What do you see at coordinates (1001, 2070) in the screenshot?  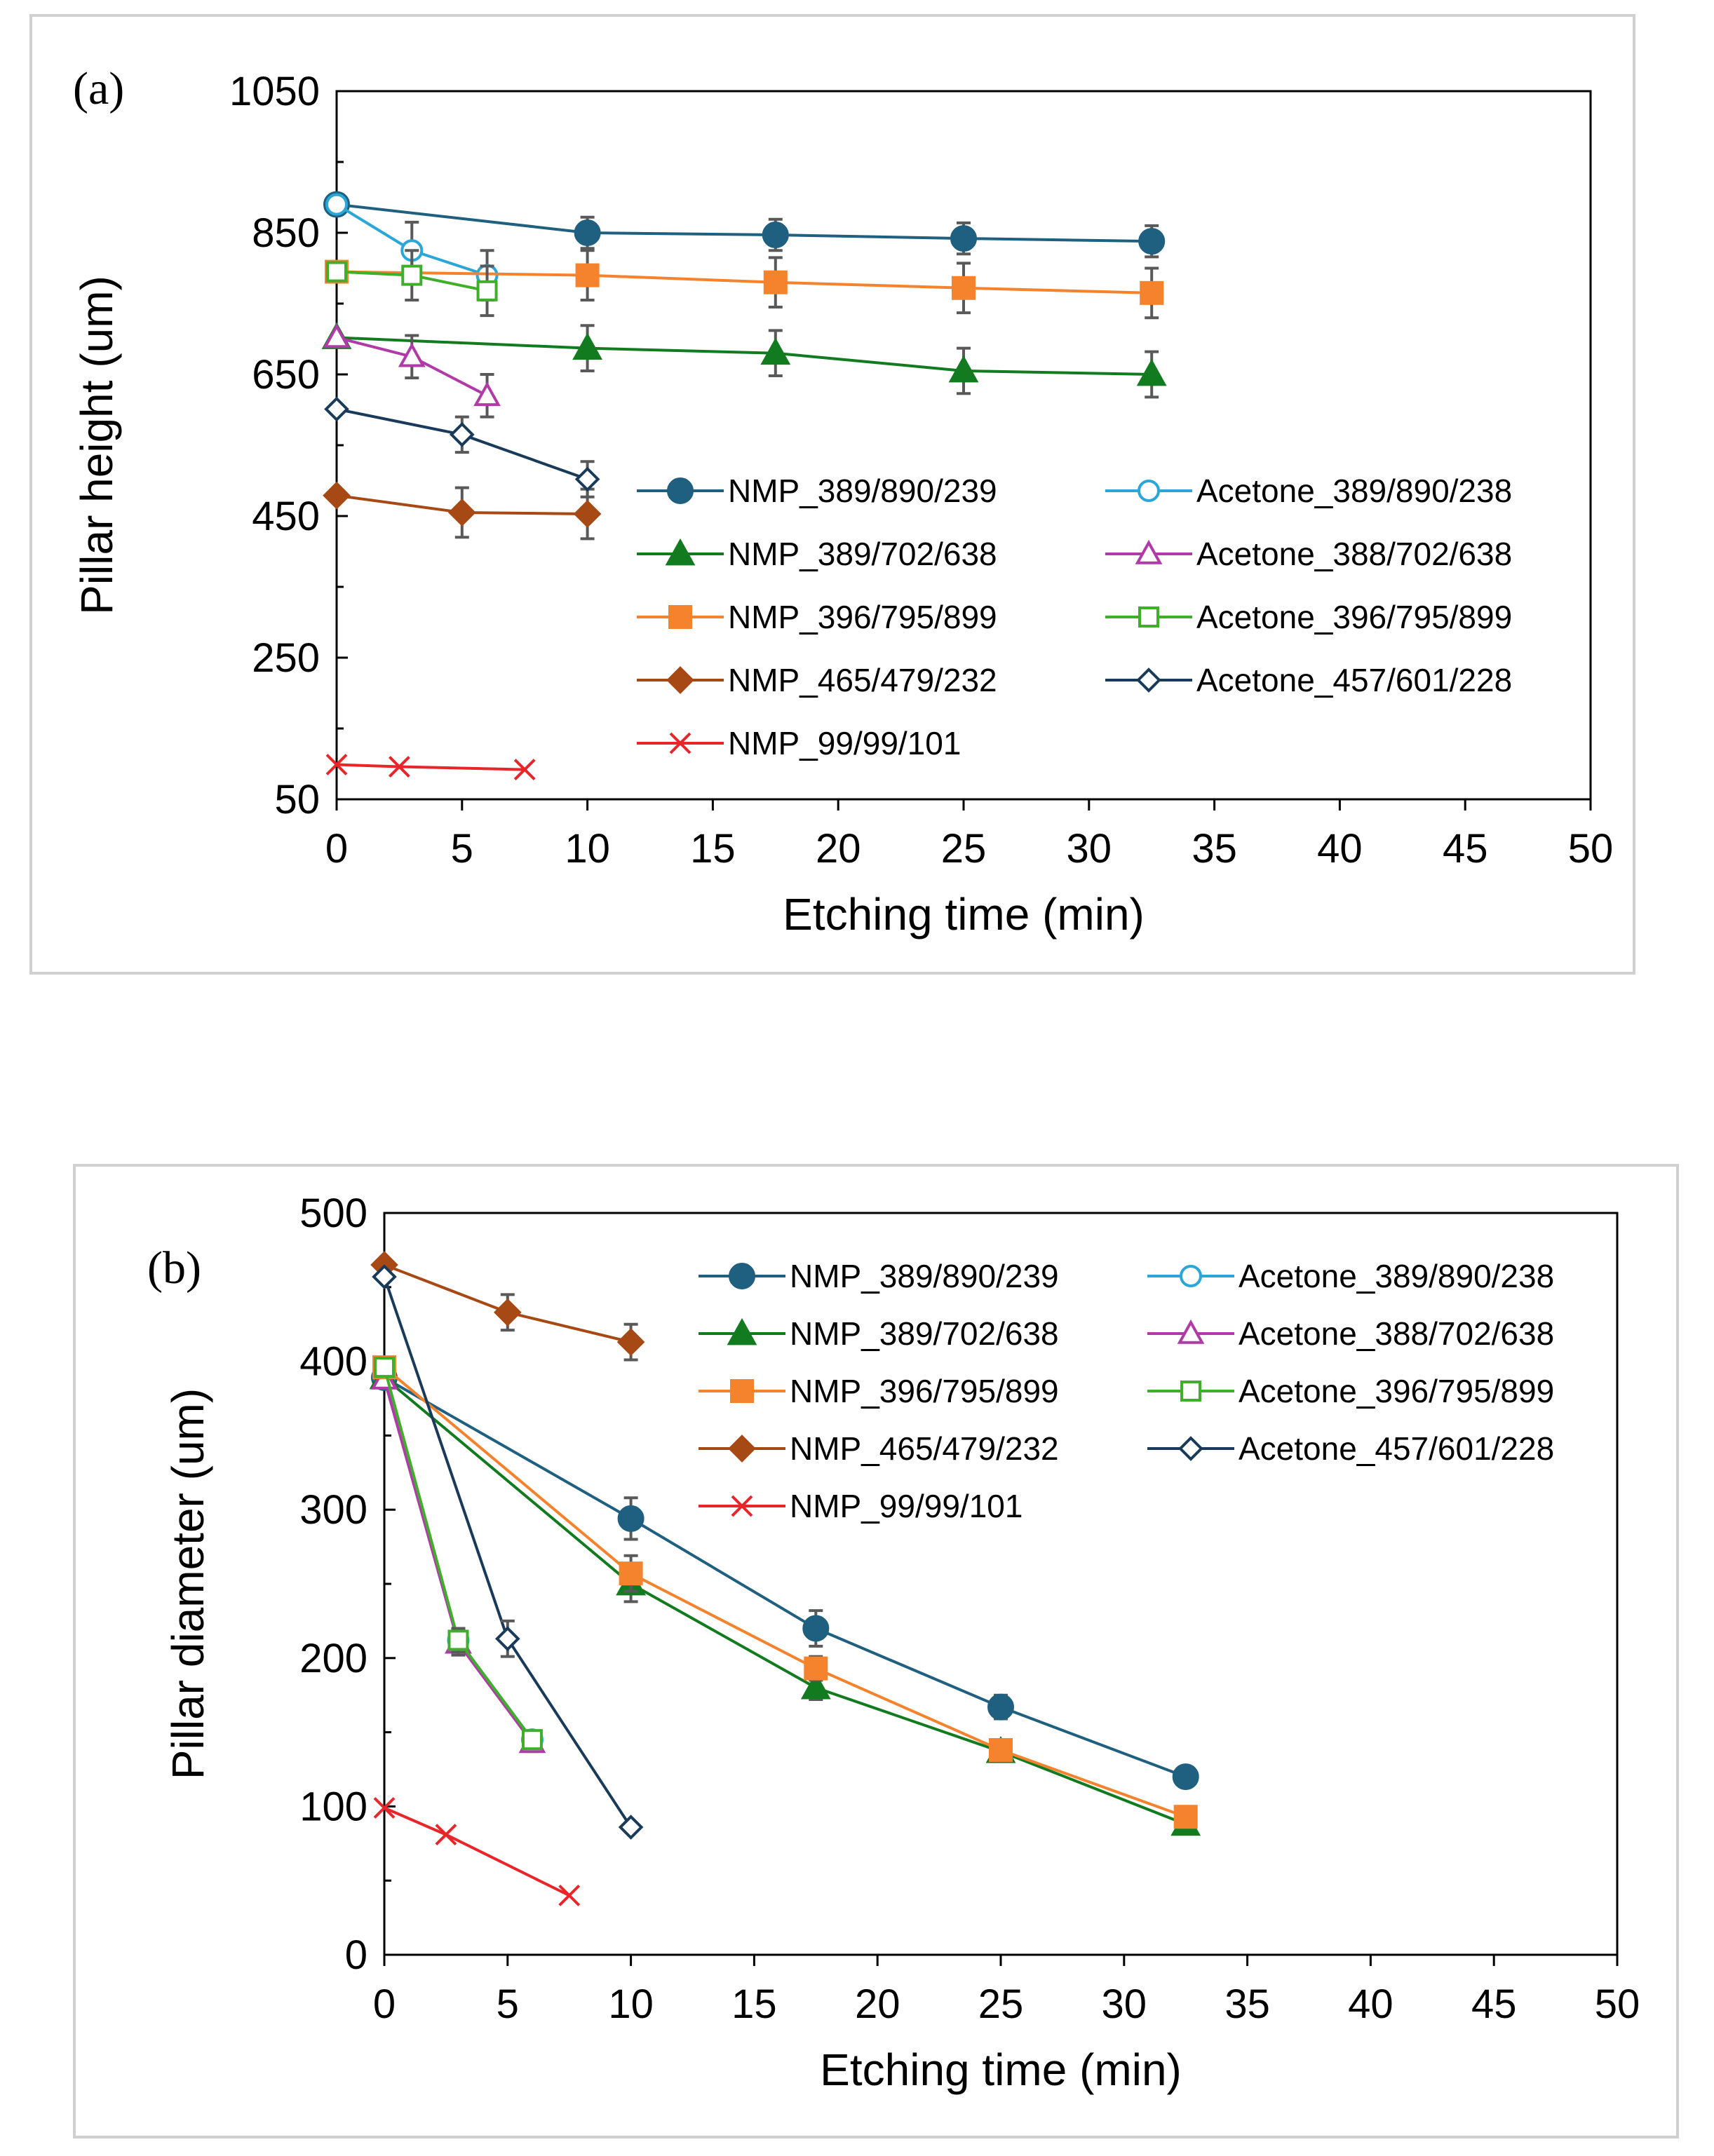 I see `b-x-axis-title: Etching time (min)` at bounding box center [1001, 2070].